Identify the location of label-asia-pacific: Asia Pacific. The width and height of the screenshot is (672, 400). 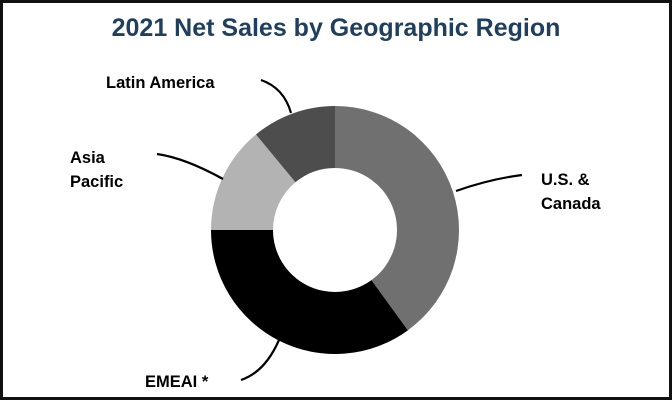
(97, 170).